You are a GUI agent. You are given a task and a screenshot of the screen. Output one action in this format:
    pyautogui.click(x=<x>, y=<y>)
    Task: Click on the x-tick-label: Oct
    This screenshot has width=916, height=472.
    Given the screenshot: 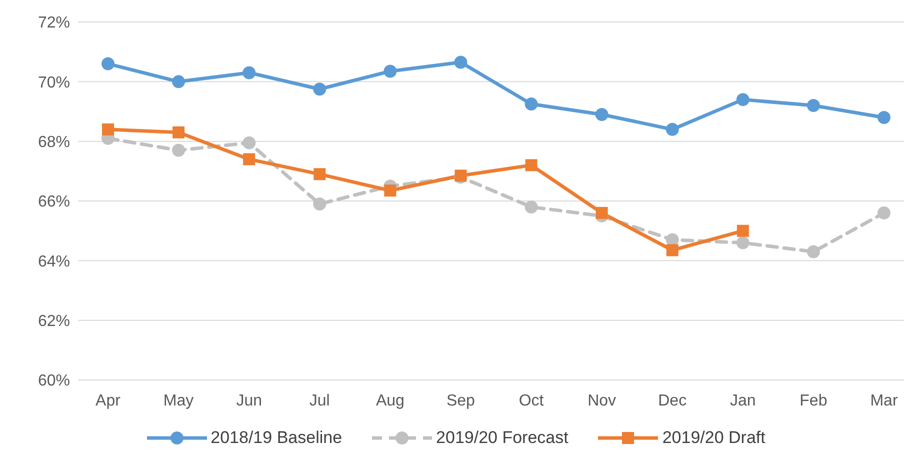 What is the action you would take?
    pyautogui.click(x=531, y=401)
    